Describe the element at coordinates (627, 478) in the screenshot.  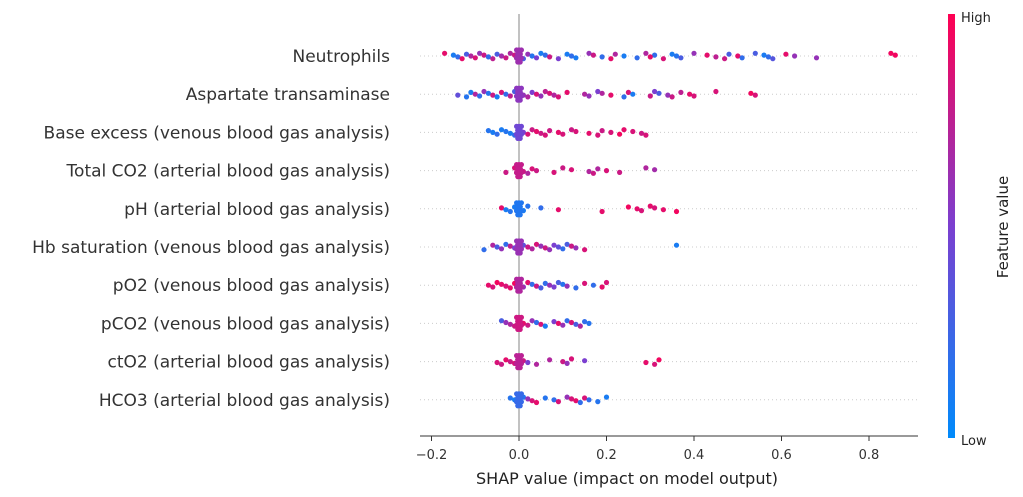
I see `x-axis-title: SHAP value (impact on model output)` at that location.